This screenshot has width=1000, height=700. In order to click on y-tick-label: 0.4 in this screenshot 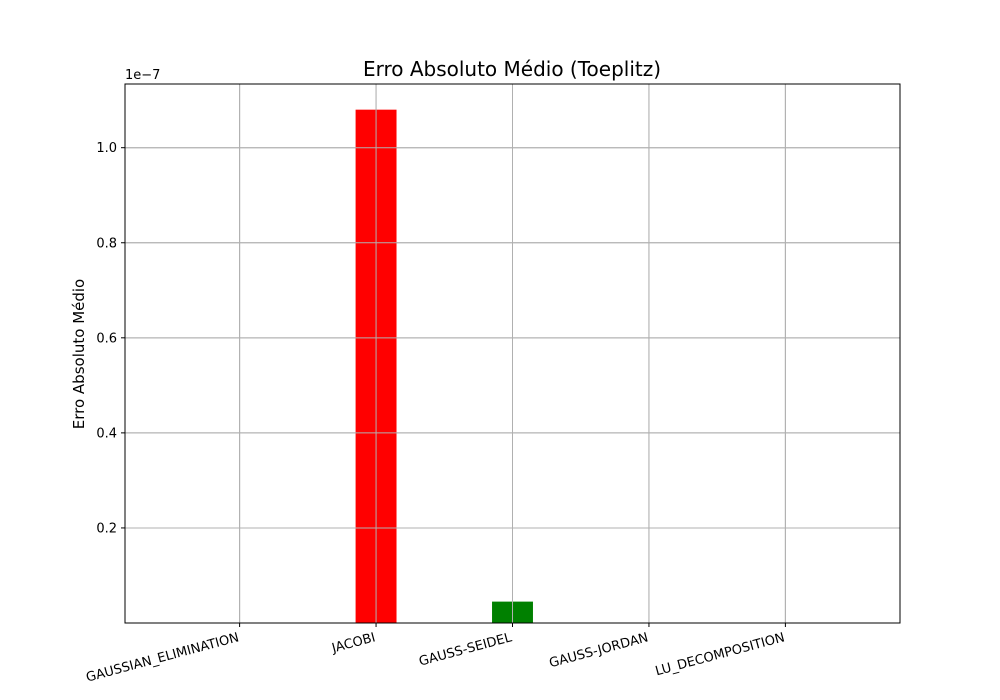, I will do `click(106, 433)`.